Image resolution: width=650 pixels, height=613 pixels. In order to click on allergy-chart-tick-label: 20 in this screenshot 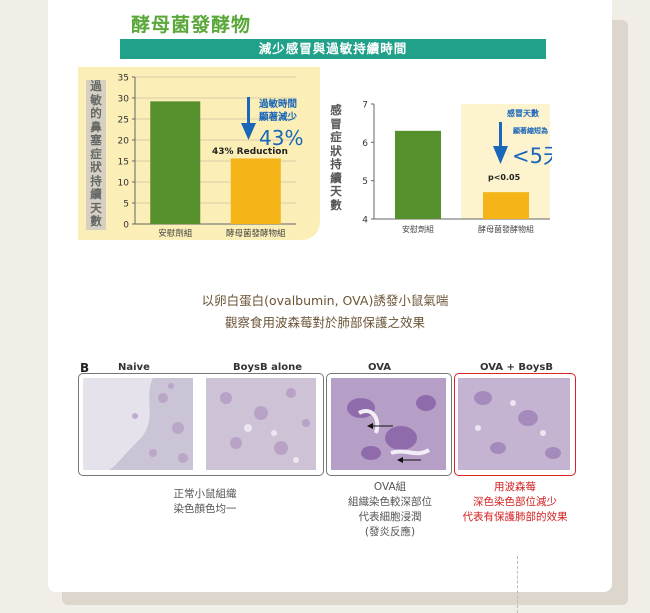, I will do `click(124, 142)`.